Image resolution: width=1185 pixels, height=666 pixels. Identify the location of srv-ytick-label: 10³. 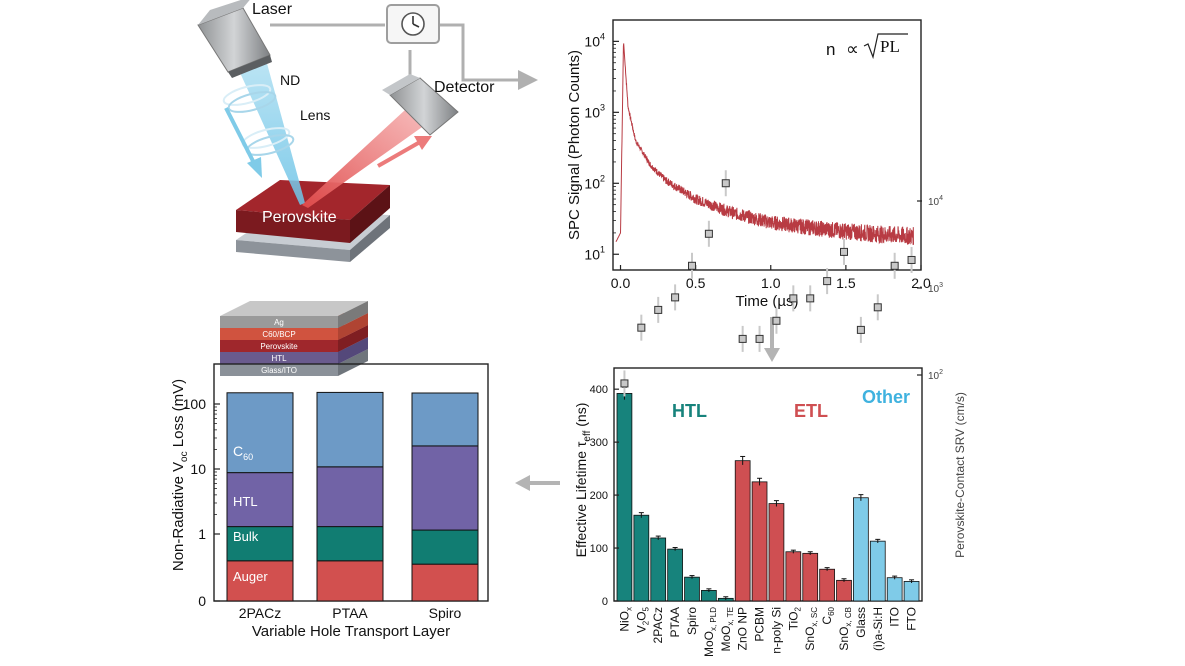
(935, 288).